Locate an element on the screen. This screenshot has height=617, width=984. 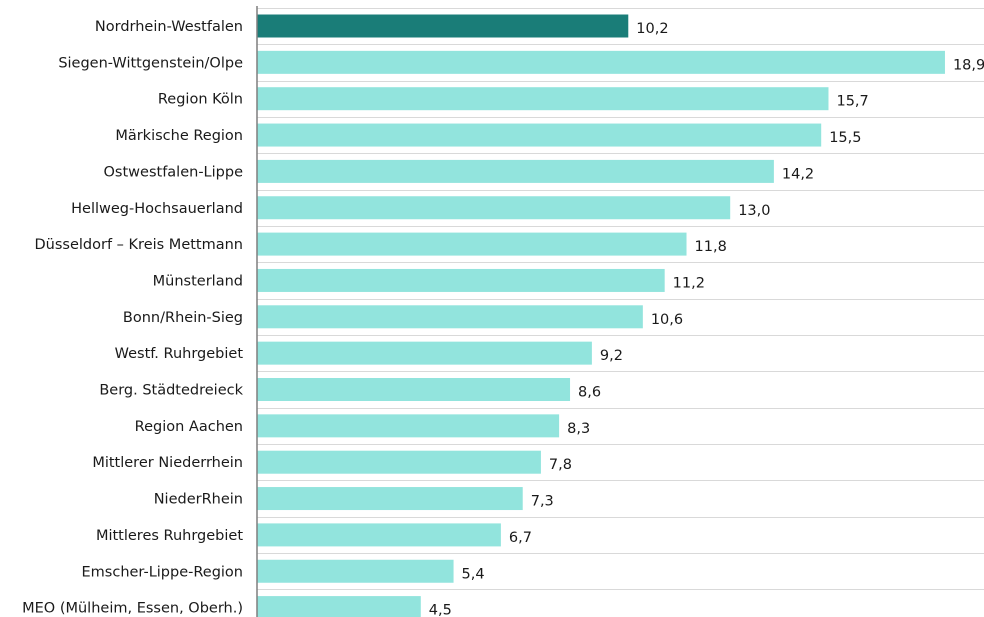
category-label: Westf. Ruhrgebiet is located at coordinates (179, 354).